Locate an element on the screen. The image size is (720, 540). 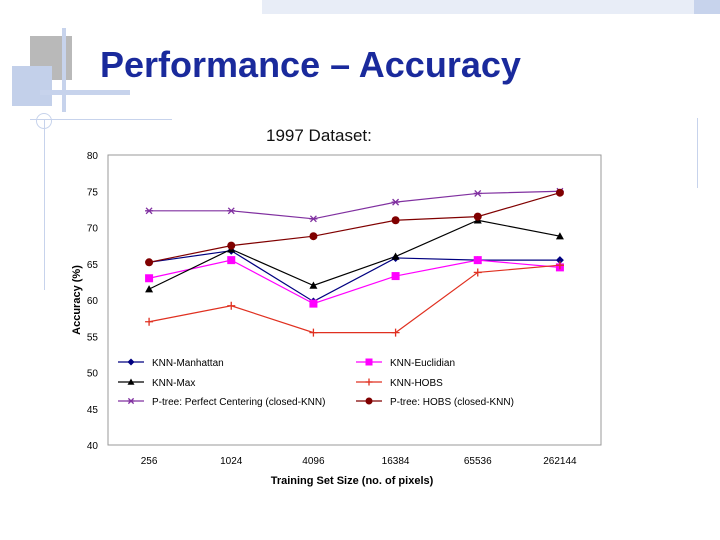
legend-label: KNN-HOBS is located at coordinates (416, 383).